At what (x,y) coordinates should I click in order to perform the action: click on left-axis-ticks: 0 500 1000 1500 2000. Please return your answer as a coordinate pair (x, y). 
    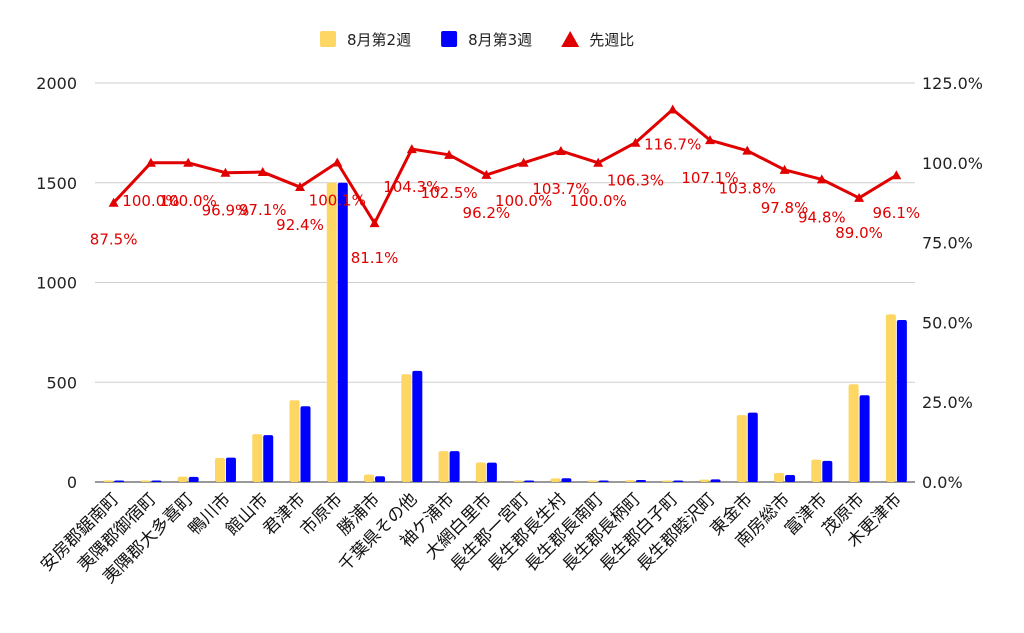
    Looking at the image, I should click on (56, 283).